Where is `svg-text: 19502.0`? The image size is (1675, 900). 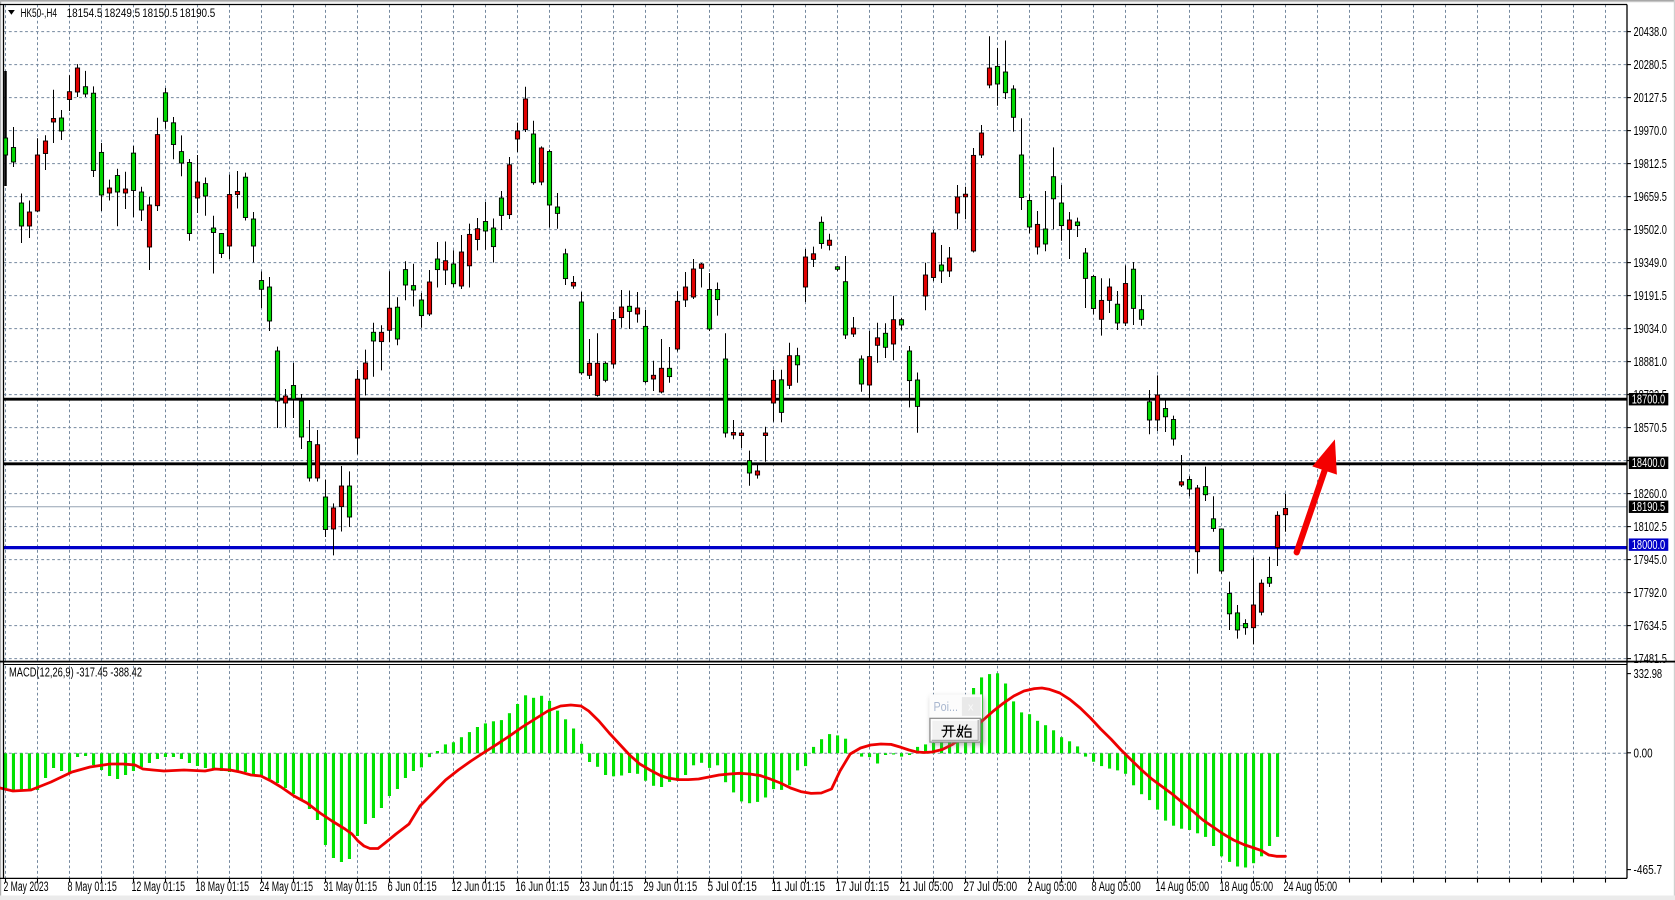
svg-text: 19502.0 is located at coordinates (1650, 229).